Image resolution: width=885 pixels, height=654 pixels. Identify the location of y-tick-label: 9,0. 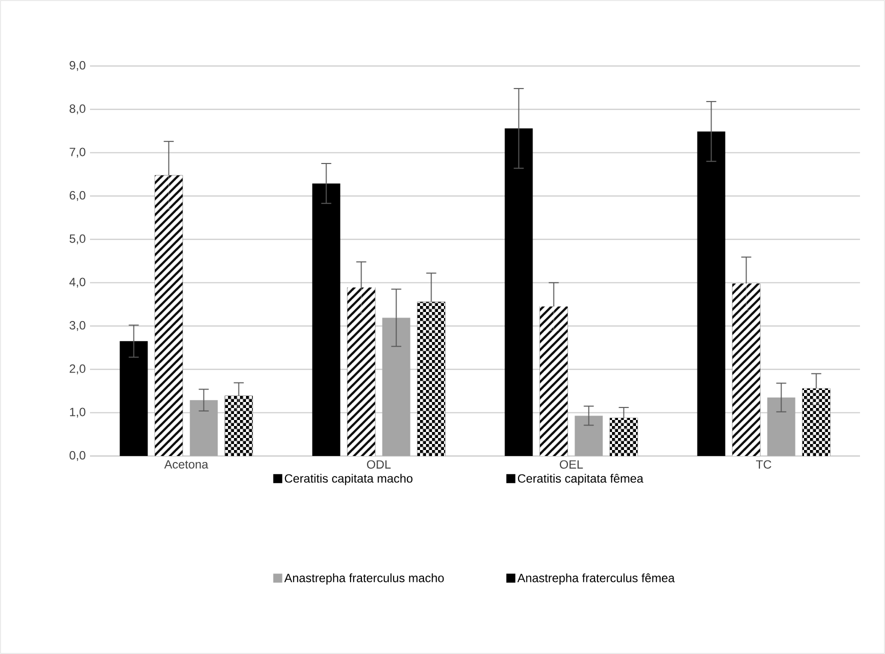
(78, 66).